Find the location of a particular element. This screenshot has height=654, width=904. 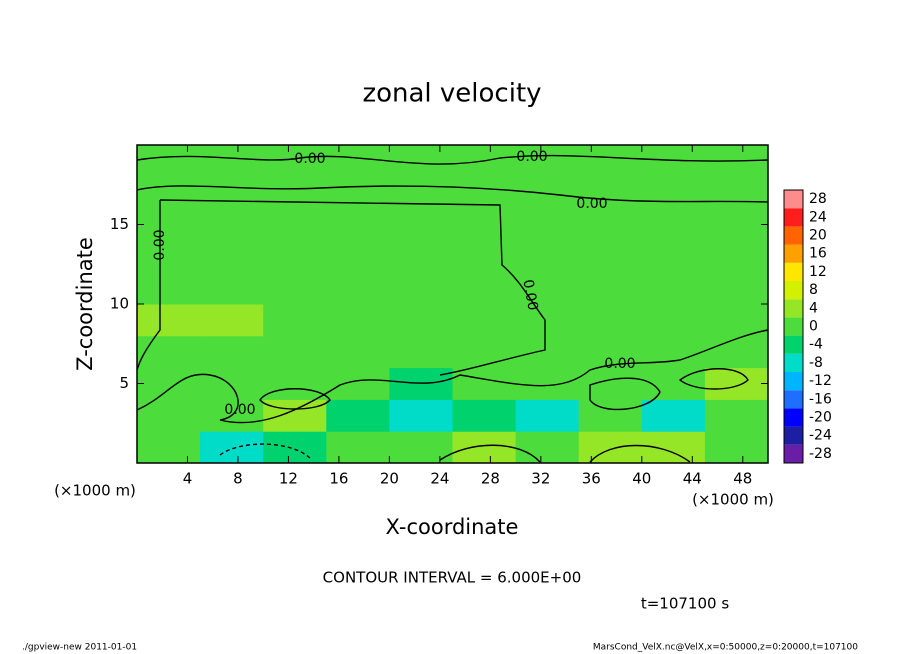

y-tick-label: 10 is located at coordinates (119, 304).